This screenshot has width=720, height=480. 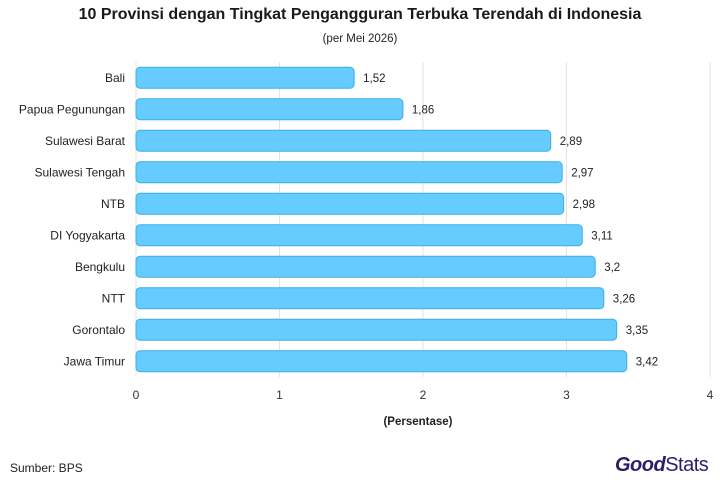 What do you see at coordinates (602, 236) in the screenshot?
I see `value-label: 3,11` at bounding box center [602, 236].